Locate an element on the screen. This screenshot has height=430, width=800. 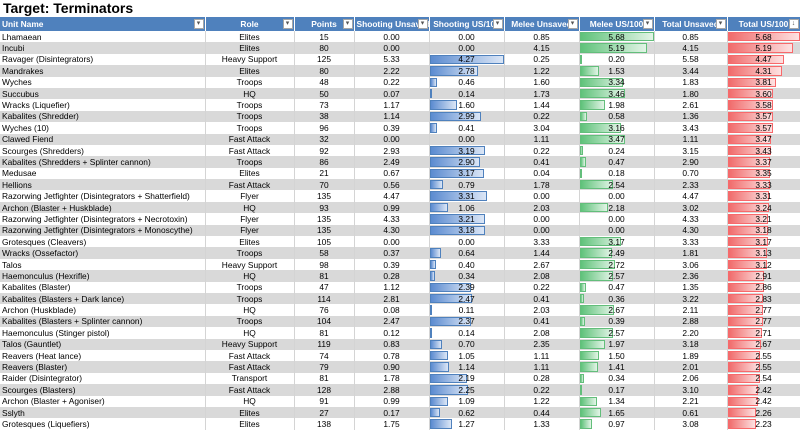
cell-melee-unsaved: 0.41 is located at coordinates (542, 321).